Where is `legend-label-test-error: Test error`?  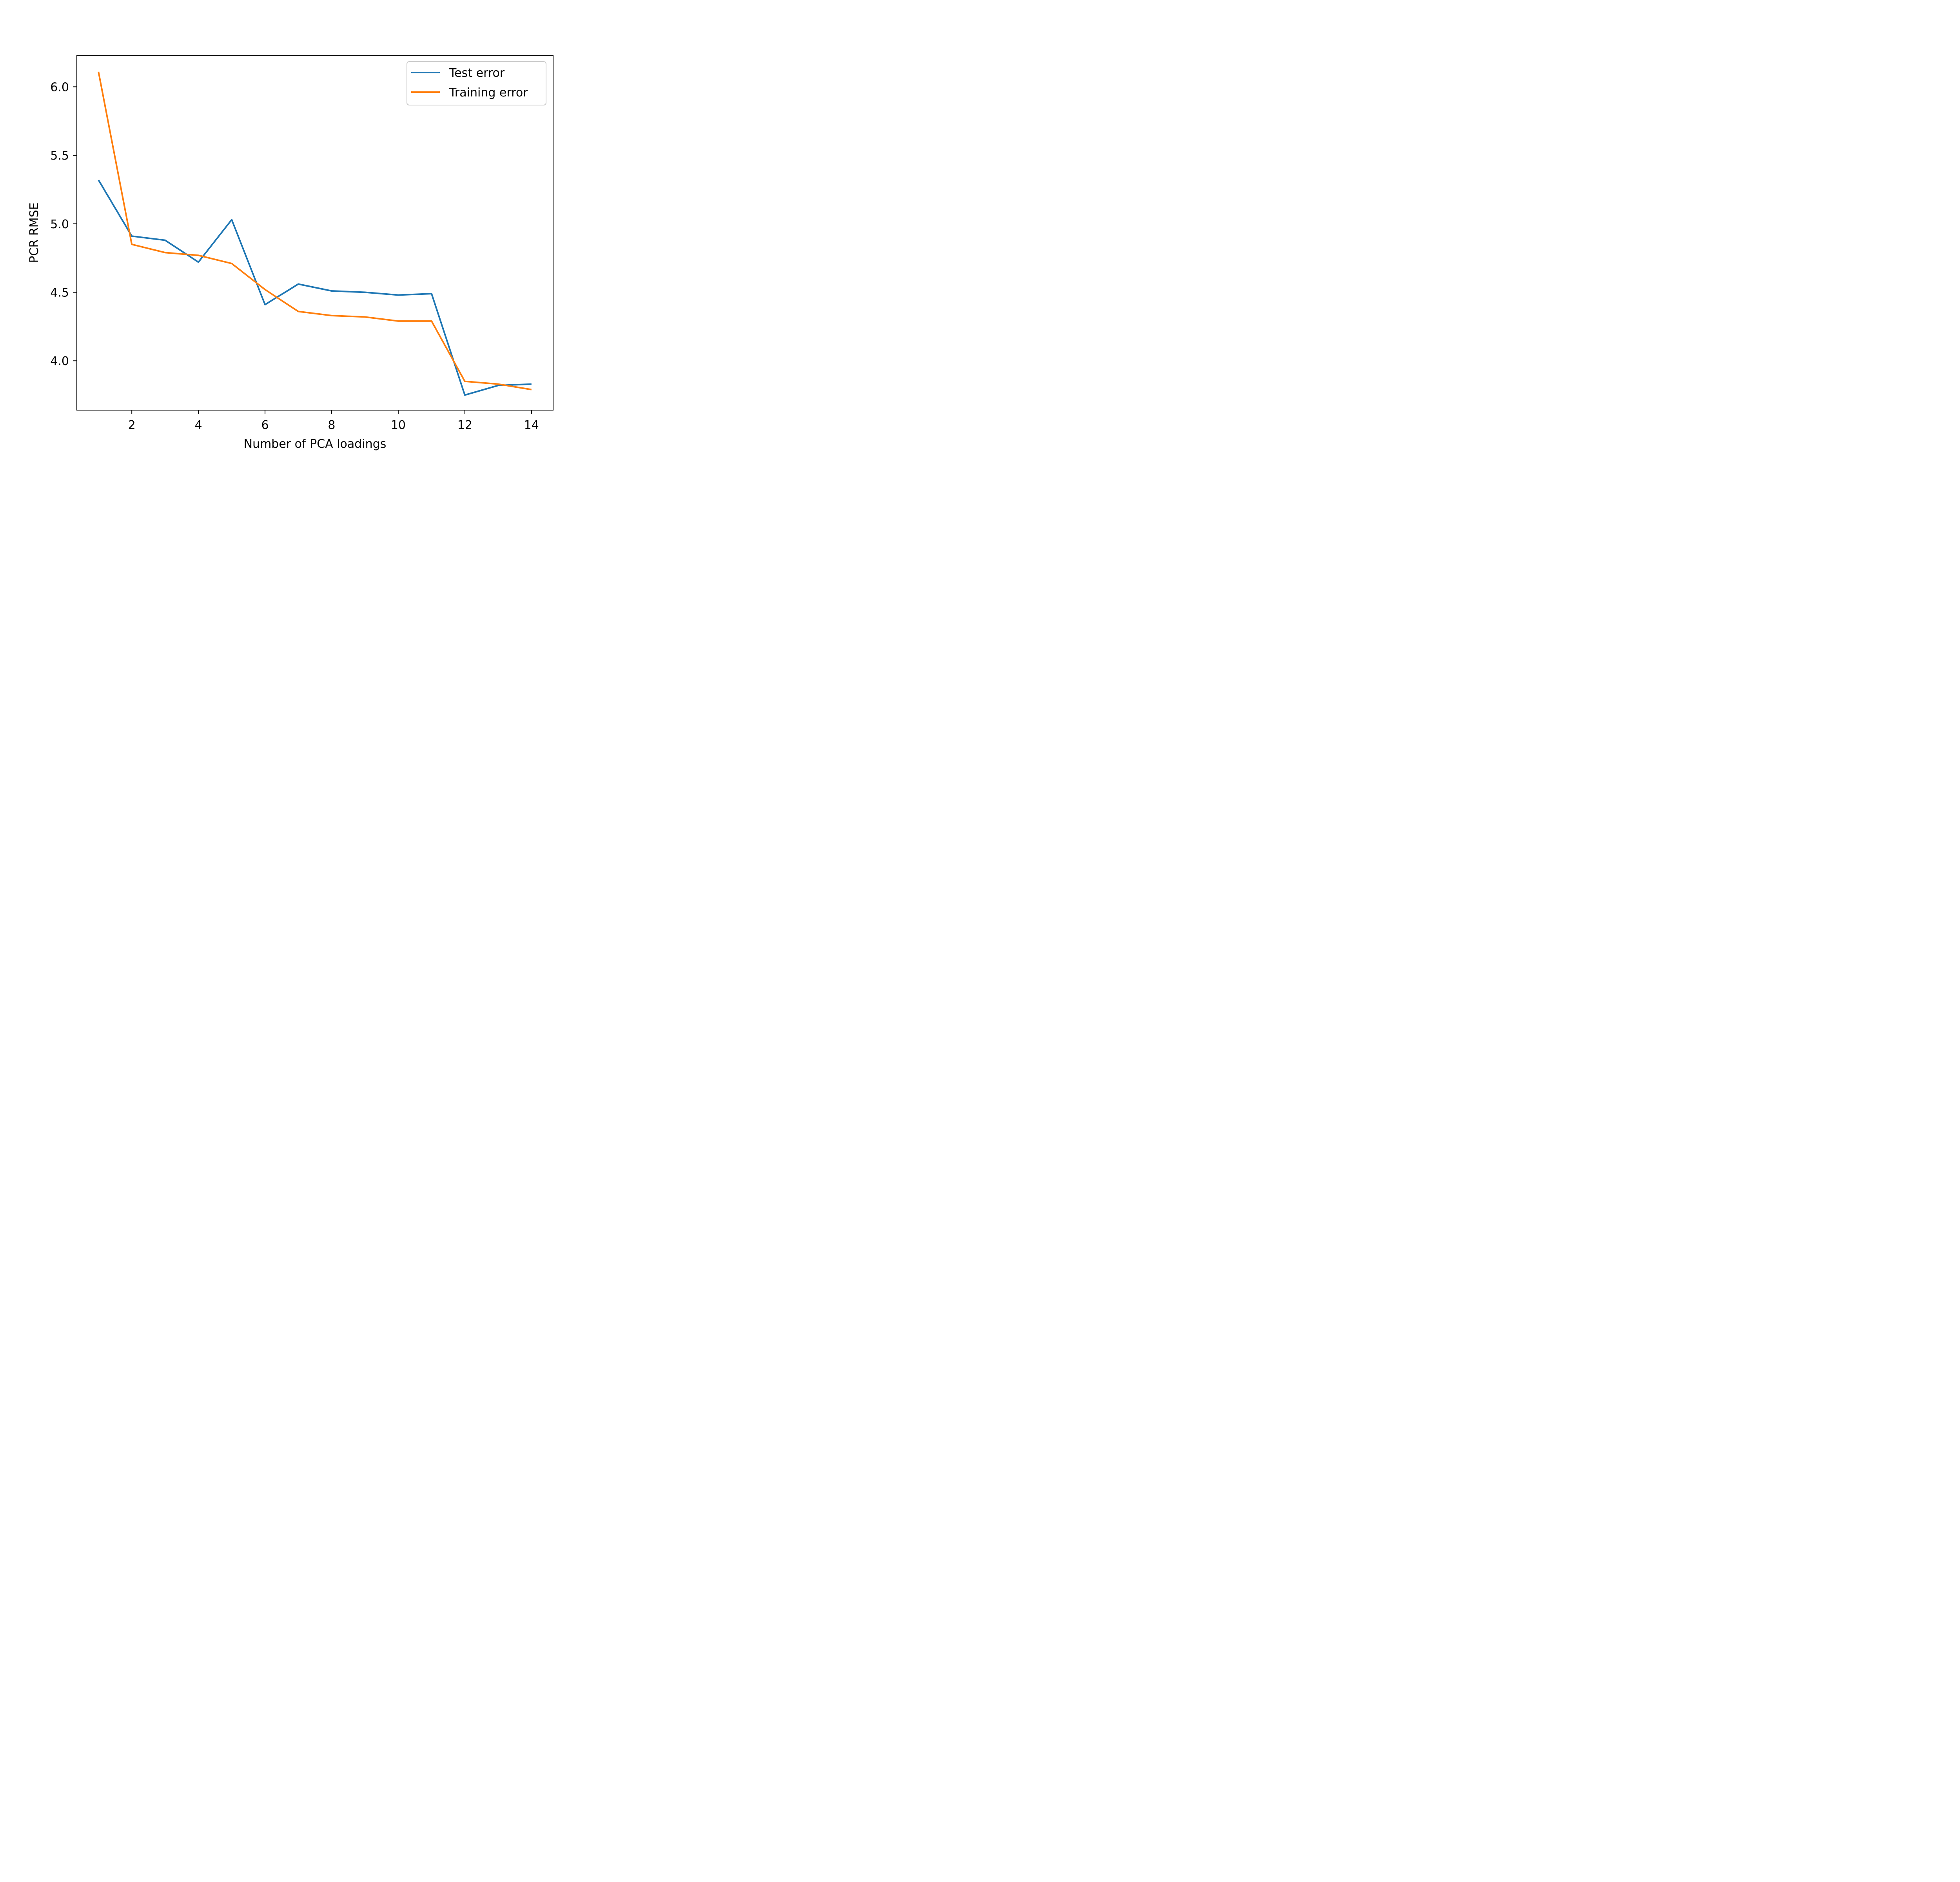 legend-label-test-error: Test error is located at coordinates (477, 73).